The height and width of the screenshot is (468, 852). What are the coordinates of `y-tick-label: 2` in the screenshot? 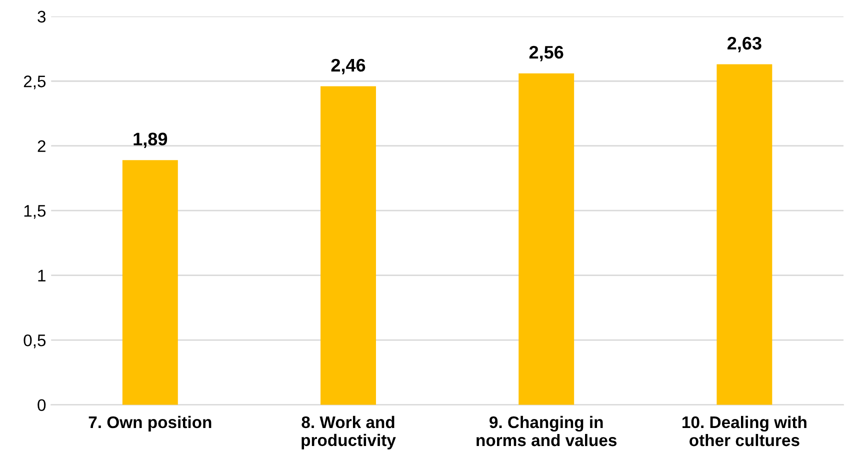 It's located at (42, 146).